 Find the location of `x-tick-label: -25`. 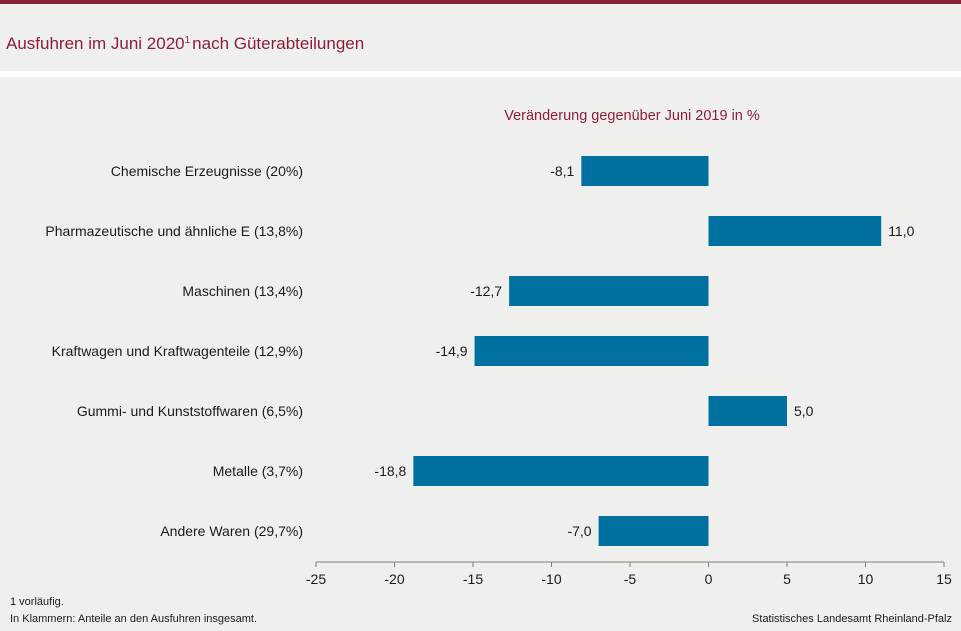

x-tick-label: -25 is located at coordinates (316, 579).